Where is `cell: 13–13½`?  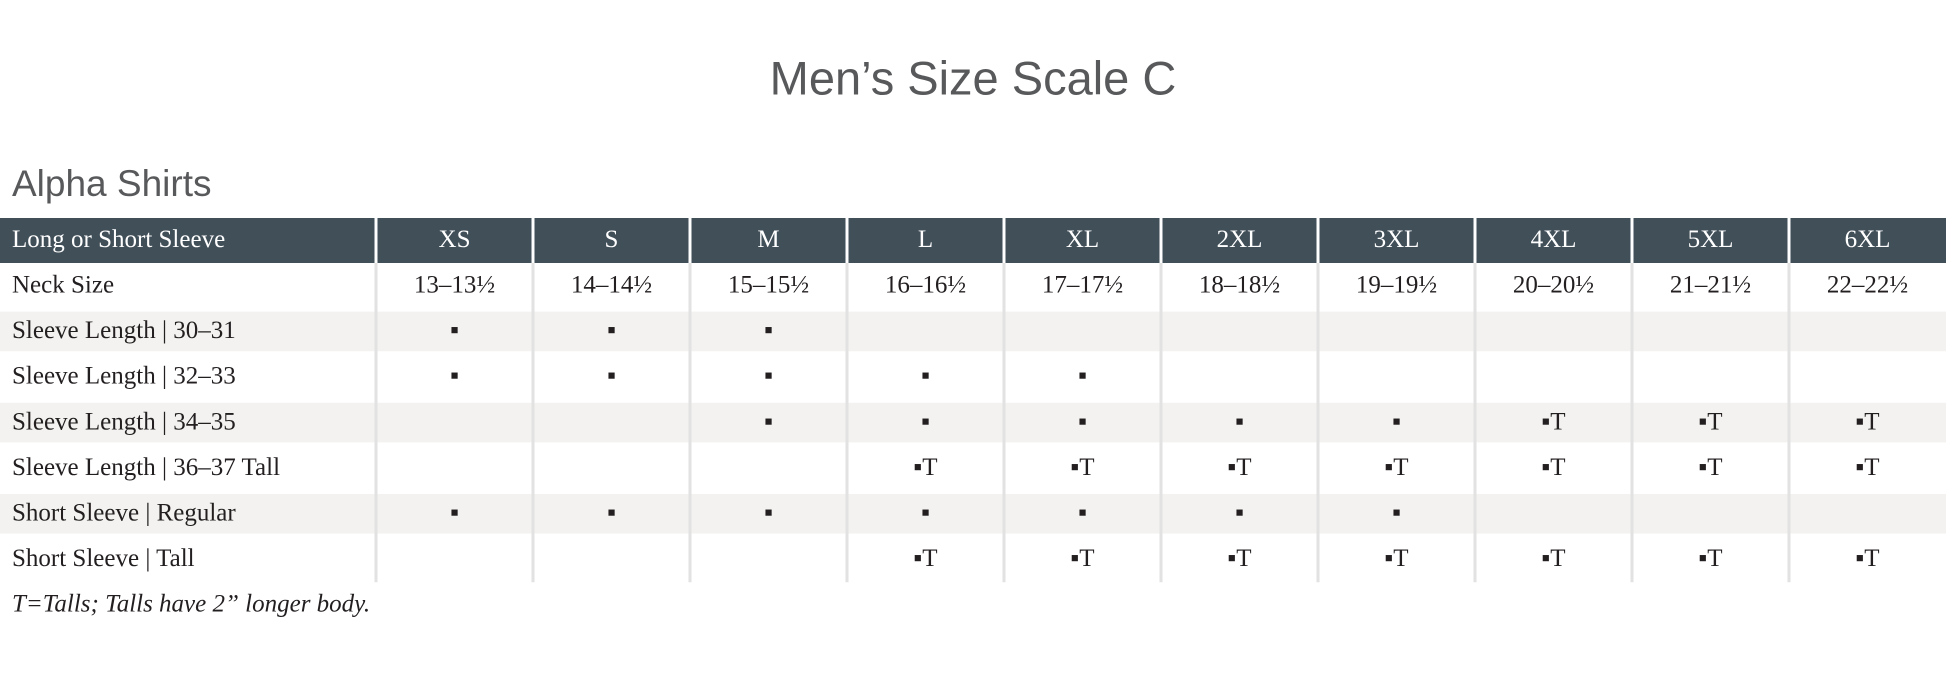
cell: 13–13½ is located at coordinates (454, 285).